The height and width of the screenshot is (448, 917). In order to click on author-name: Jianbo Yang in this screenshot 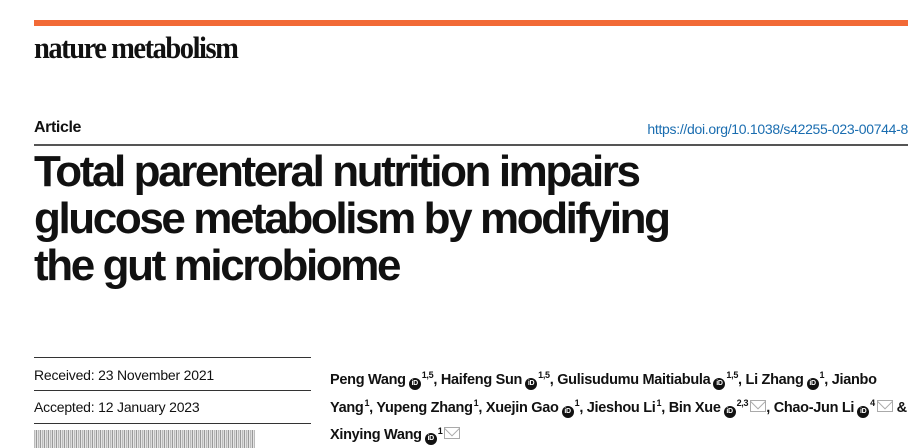, I will do `click(603, 393)`.